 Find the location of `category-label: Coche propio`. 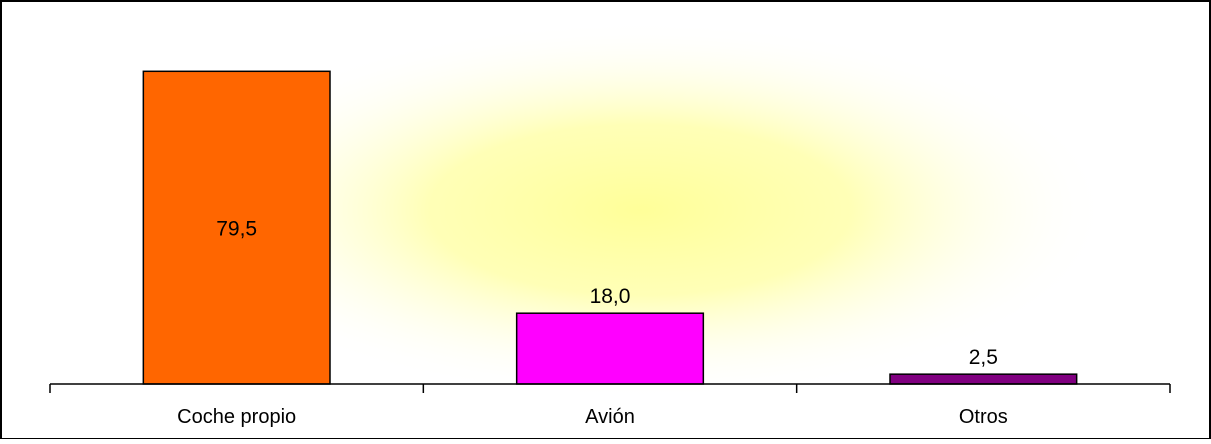

category-label: Coche propio is located at coordinates (236, 417).